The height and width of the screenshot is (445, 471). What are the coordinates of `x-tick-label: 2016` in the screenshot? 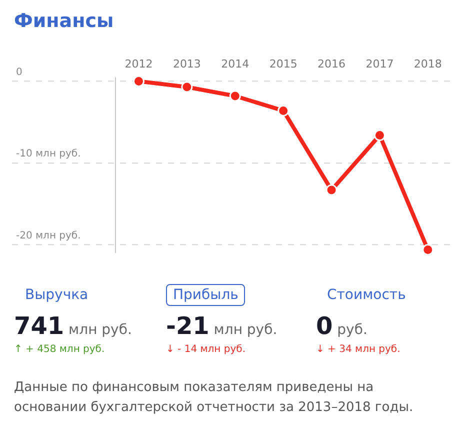 It's located at (332, 63).